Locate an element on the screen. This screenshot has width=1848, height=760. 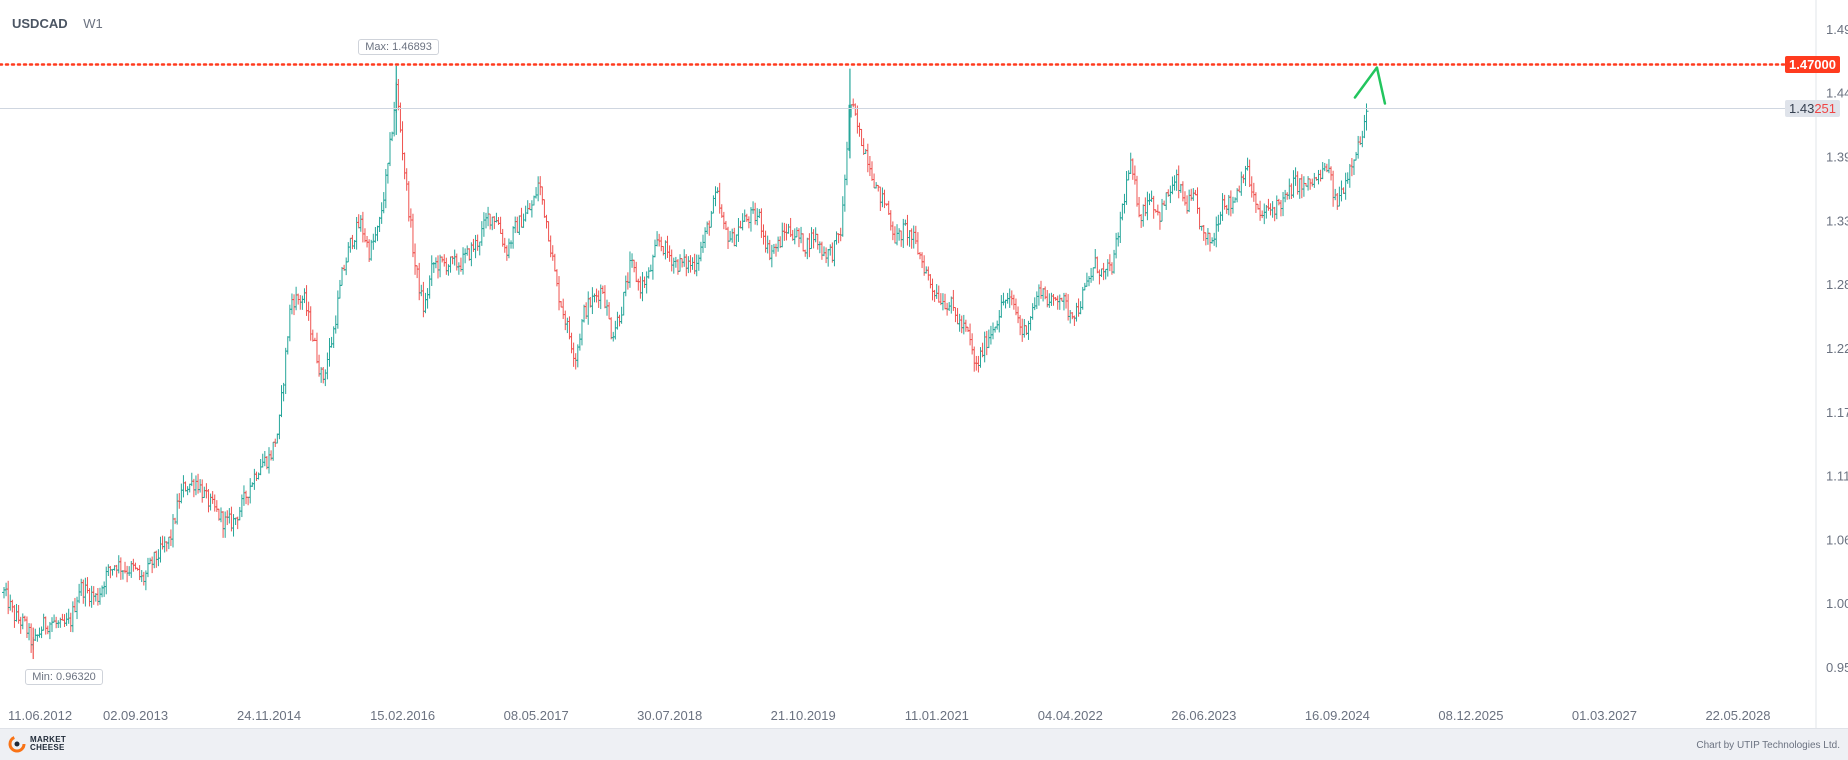
y-tick-label: 1.49952 is located at coordinates (1837, 29).